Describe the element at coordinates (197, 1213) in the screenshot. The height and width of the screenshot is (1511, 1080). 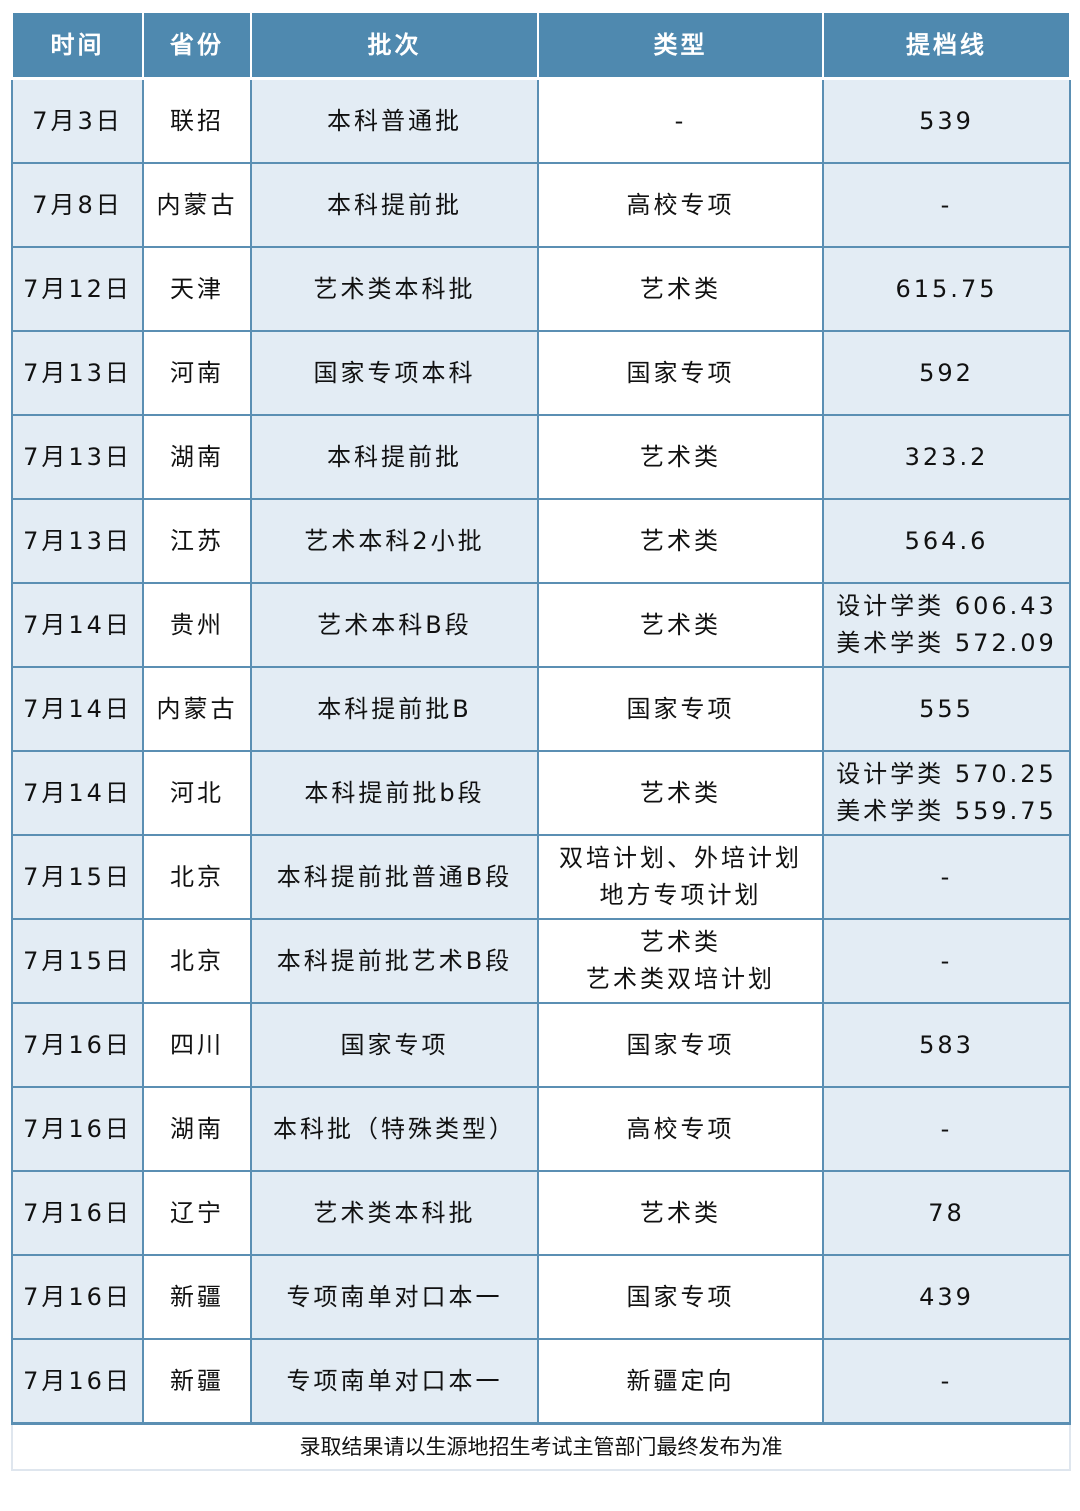
I see `province-cell: 辽宁` at that location.